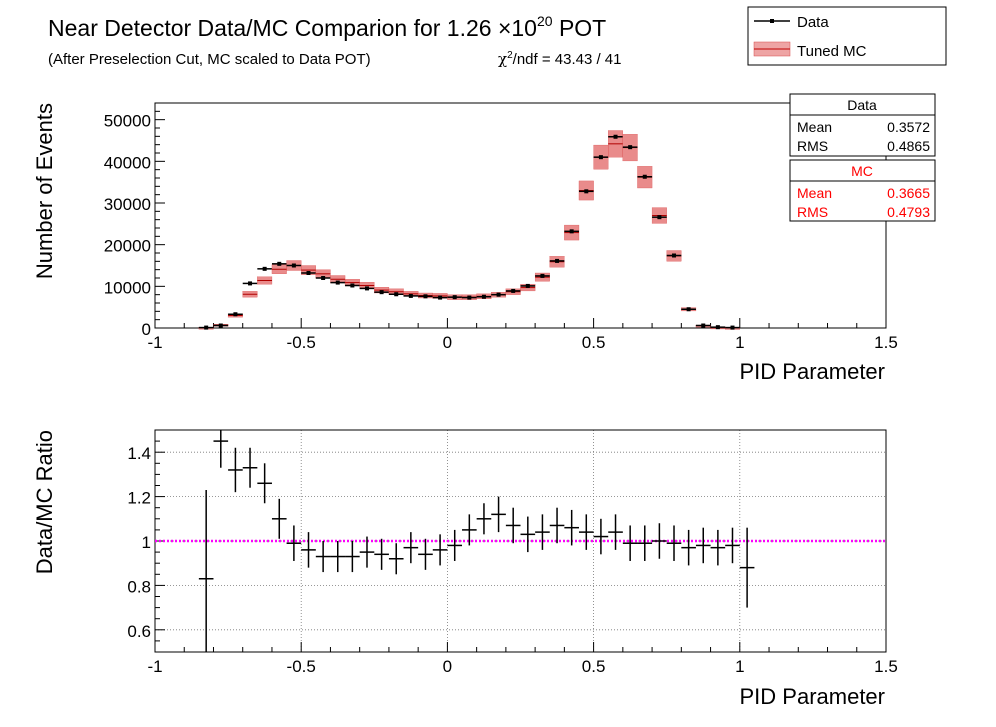  Describe the element at coordinates (847, 36) in the screenshot. I see `legend: Data Tuned MC` at that location.